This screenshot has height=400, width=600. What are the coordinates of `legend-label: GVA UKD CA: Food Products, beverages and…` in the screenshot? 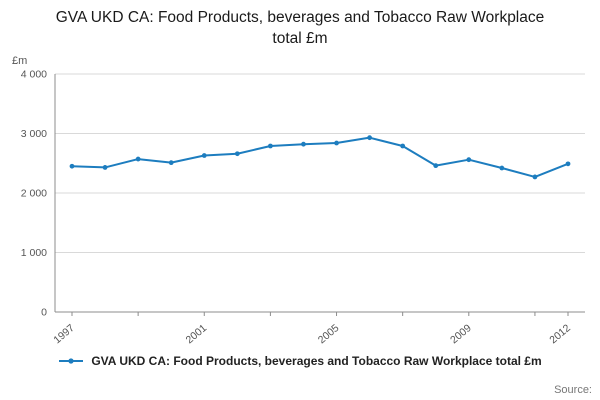 It's located at (316, 360).